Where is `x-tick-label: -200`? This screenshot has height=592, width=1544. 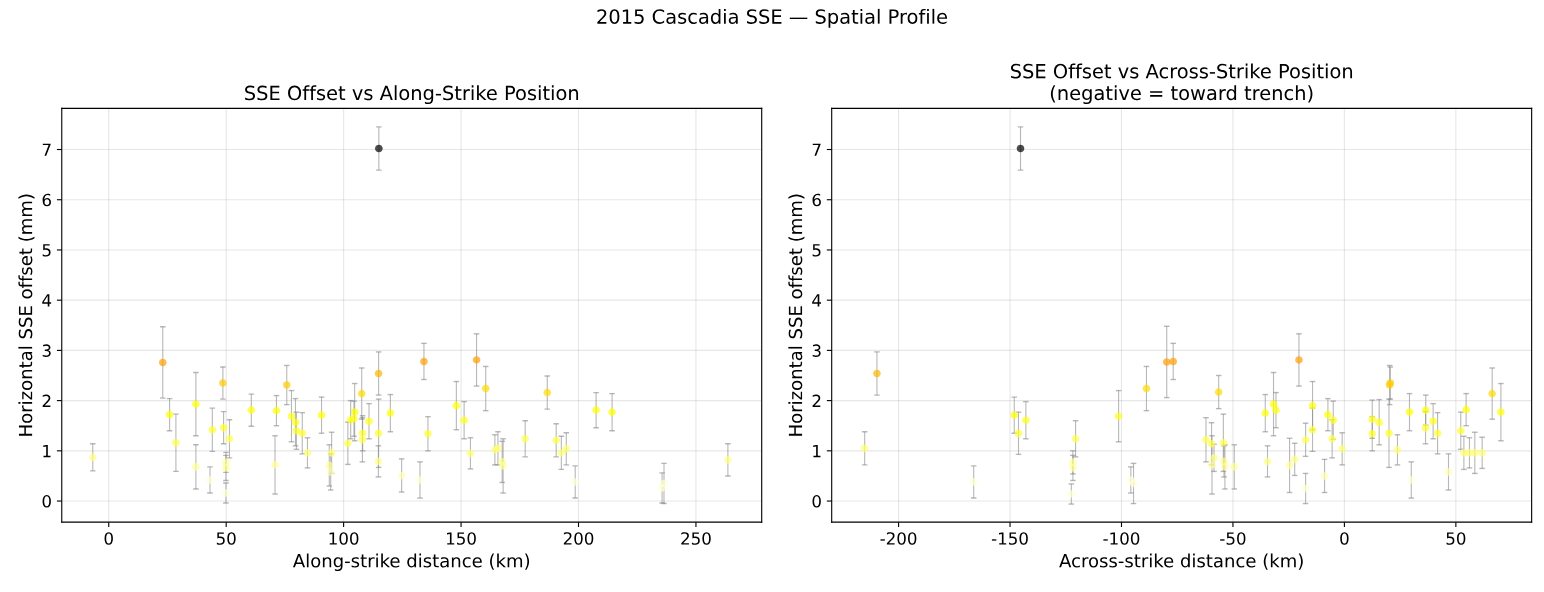
x-tick-label: -200 is located at coordinates (898, 538).